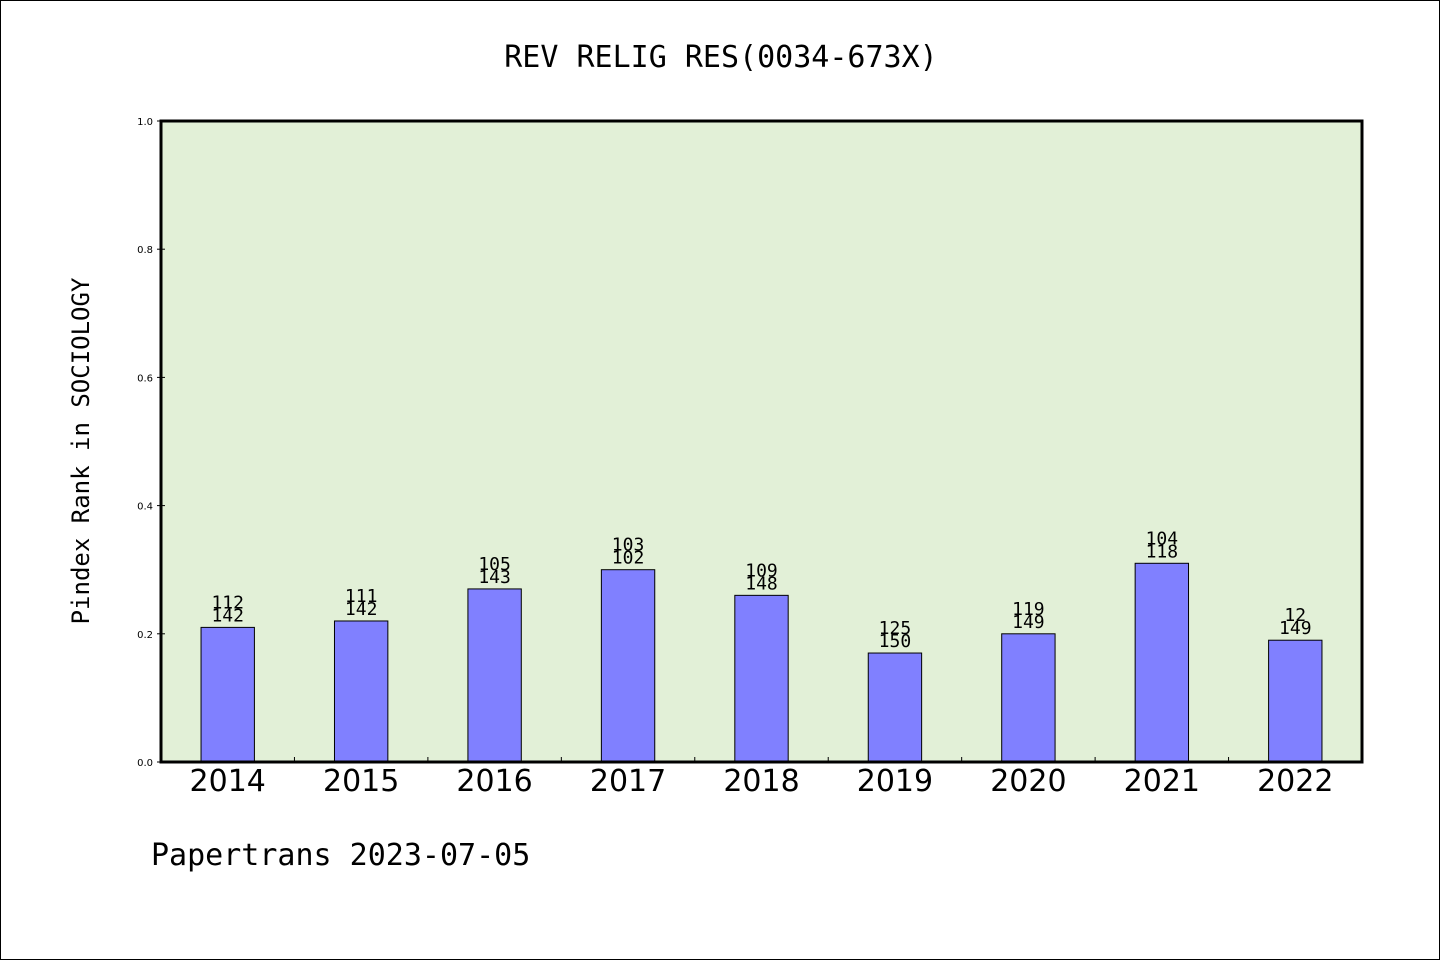  Describe the element at coordinates (1162, 781) in the screenshot. I see `x-tick-label-2021: 2021` at that location.